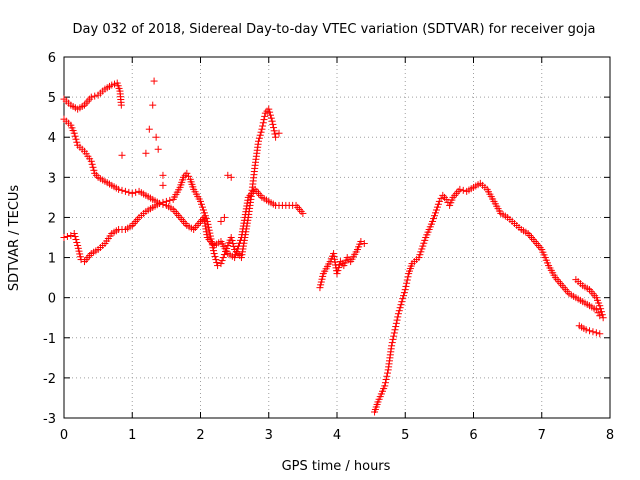 The width and height of the screenshot is (640, 480). Describe the element at coordinates (52, 98) in the screenshot. I see `y-tick-label: 5` at that location.